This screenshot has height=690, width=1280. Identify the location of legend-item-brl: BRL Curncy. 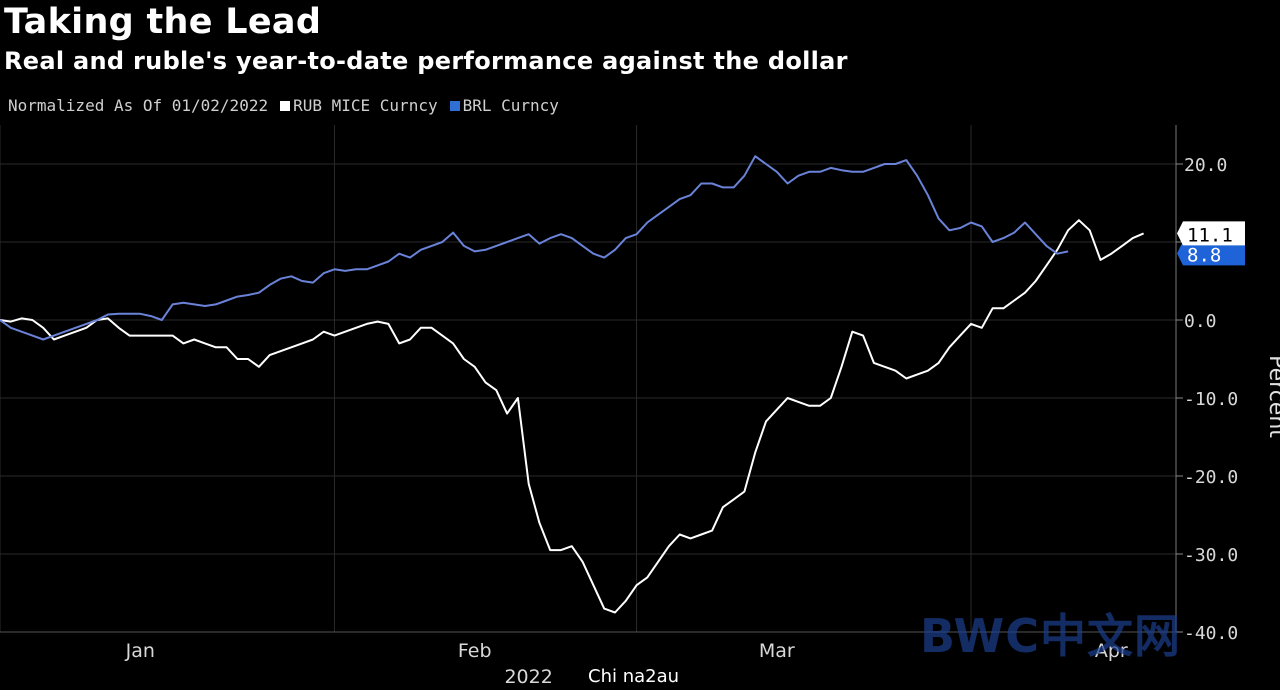
(504, 105).